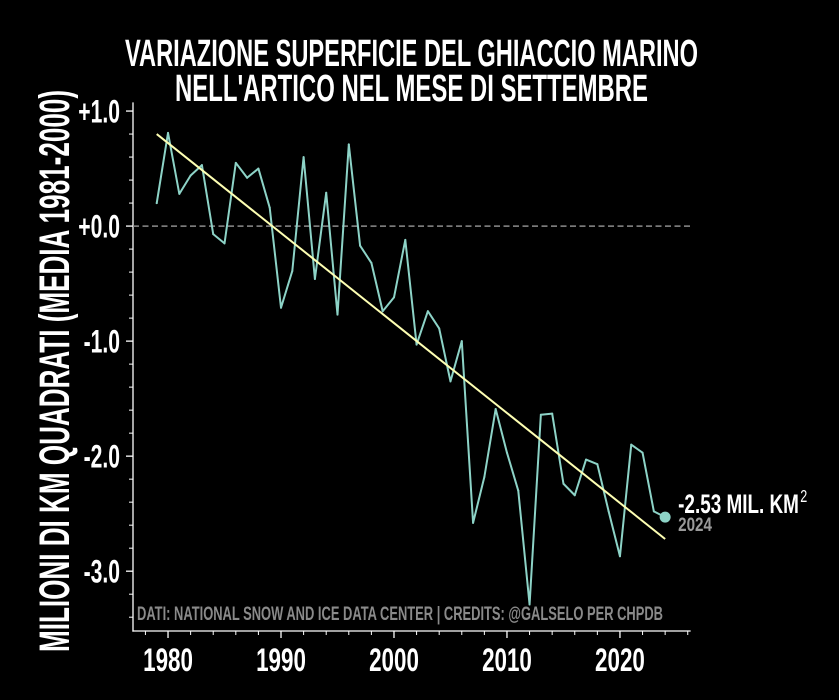 Image resolution: width=839 pixels, height=700 pixels. I want to click on x-tick-label: 1990, so click(281, 660).